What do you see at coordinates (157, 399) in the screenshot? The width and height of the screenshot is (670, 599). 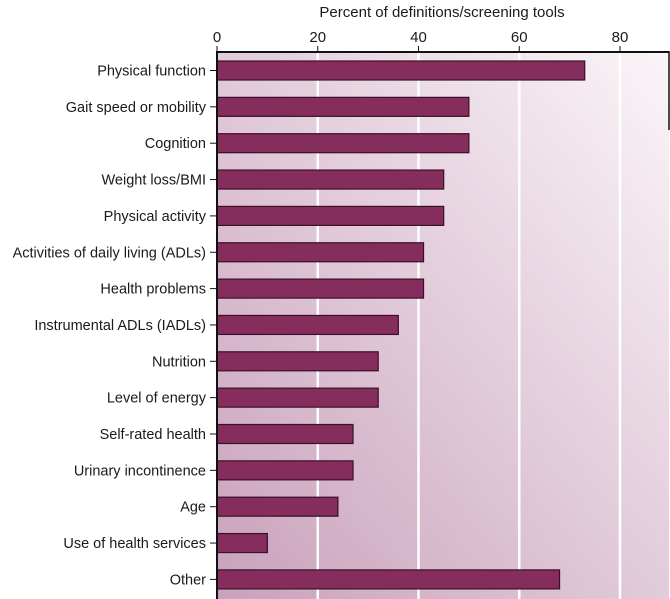 I see `y-category-label: Level of energy` at bounding box center [157, 399].